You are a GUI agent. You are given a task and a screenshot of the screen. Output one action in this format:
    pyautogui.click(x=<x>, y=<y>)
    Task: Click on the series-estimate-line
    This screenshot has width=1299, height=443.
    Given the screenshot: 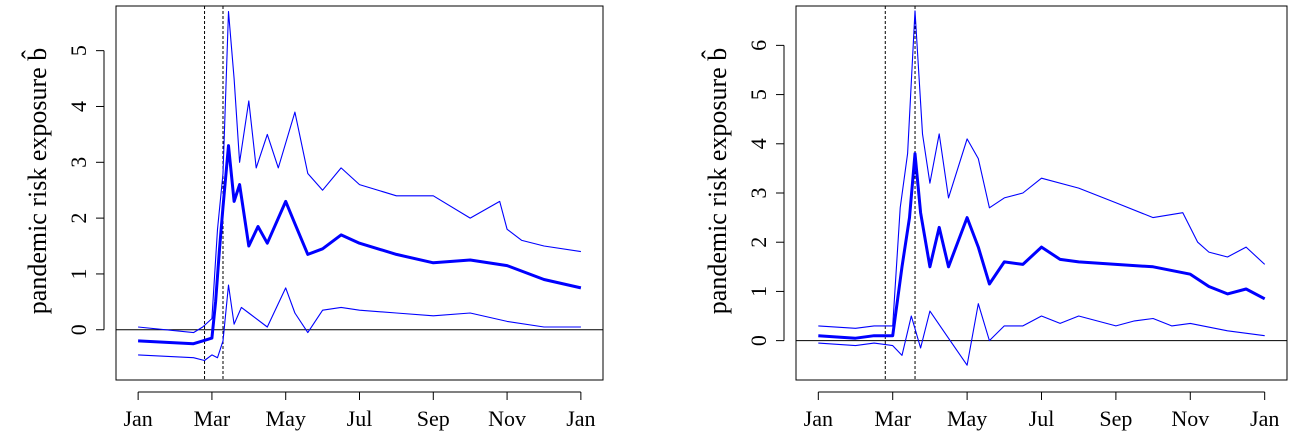 What is the action you would take?
    pyautogui.click(x=1042, y=246)
    